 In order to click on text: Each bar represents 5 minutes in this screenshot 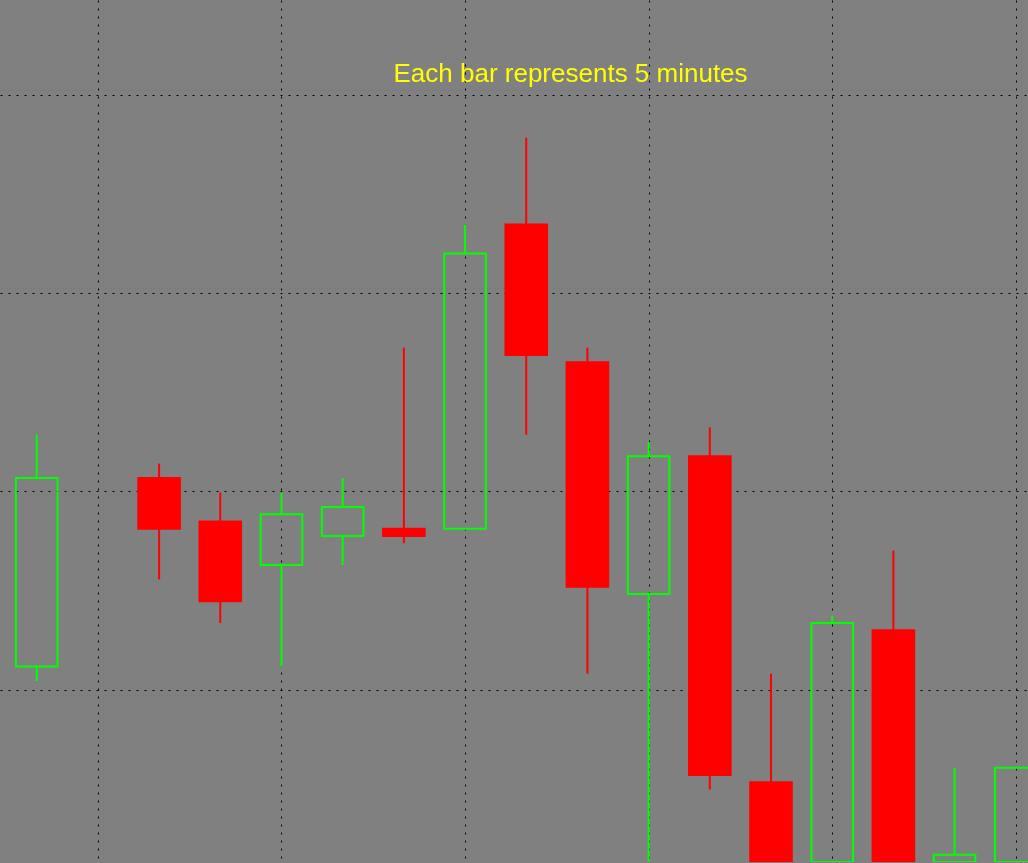, I will do `click(570, 73)`.